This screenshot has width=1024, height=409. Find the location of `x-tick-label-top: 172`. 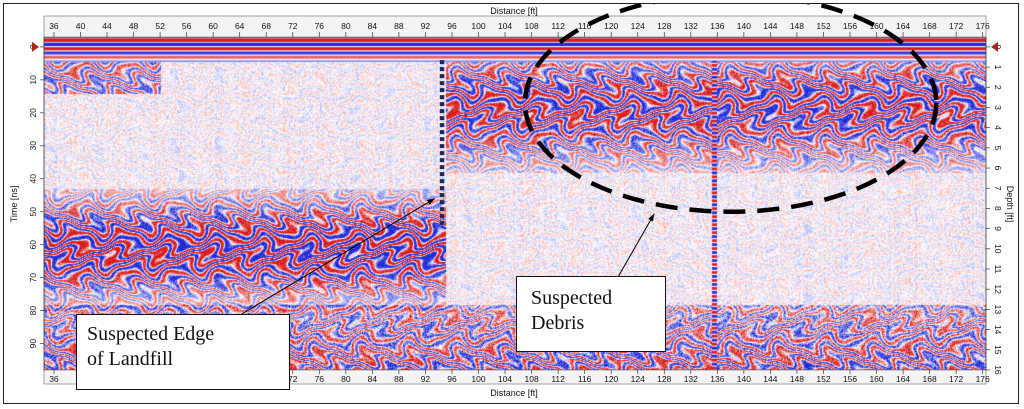

x-tick-label-top: 172 is located at coordinates (956, 26).